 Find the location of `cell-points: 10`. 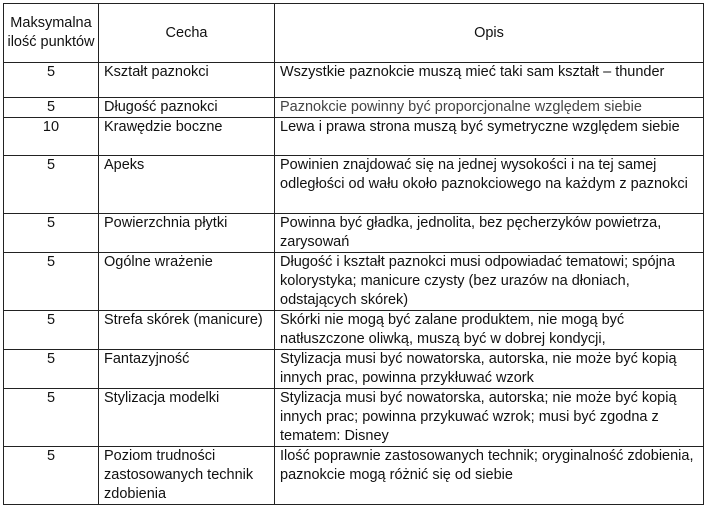

cell-points: 10 is located at coordinates (51, 136).